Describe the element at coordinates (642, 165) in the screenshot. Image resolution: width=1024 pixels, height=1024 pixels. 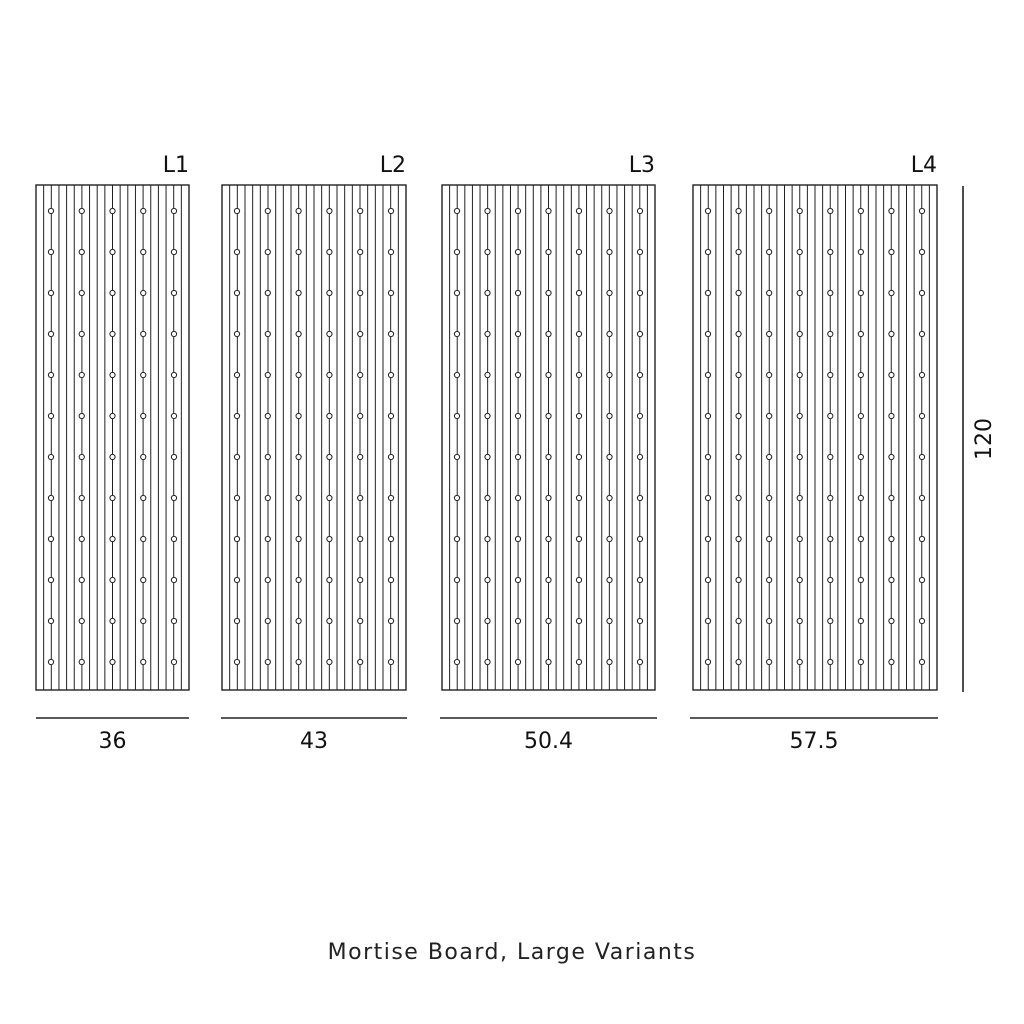
I see `board-label: L3` at that location.